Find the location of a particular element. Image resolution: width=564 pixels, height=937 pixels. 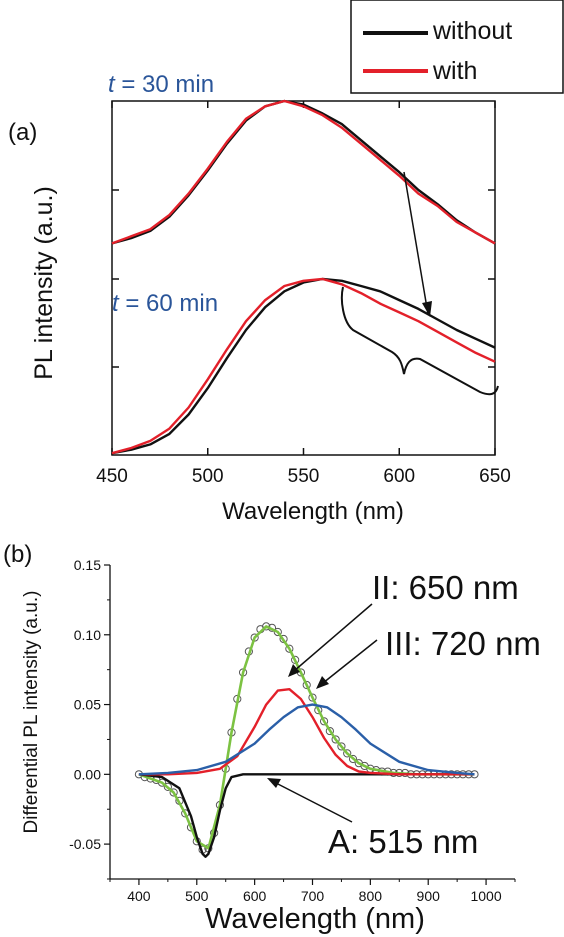

panel-a-x-tick-label: 500 is located at coordinates (208, 476).